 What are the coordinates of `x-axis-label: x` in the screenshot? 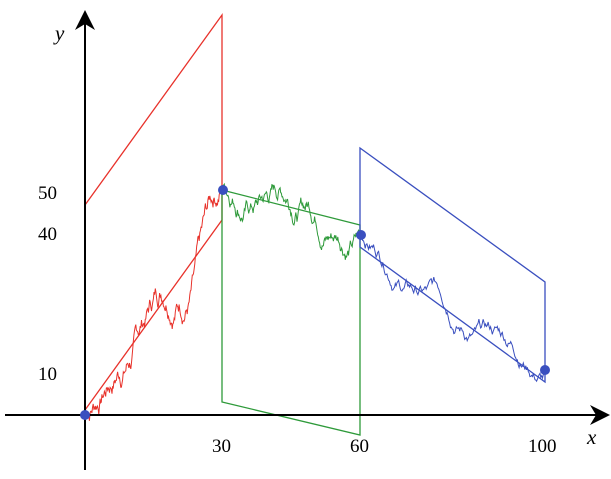 It's located at (591, 437).